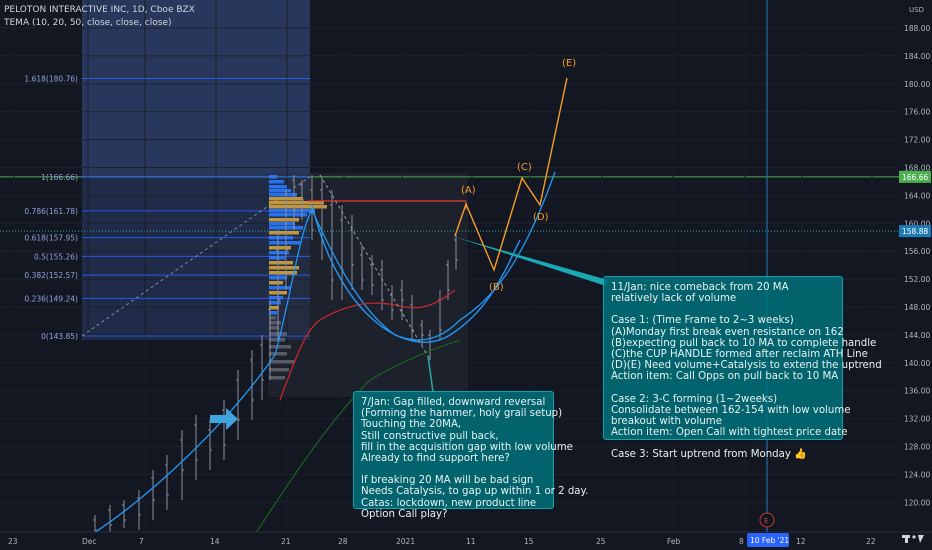 Image resolution: width=932 pixels, height=550 pixels. Describe the element at coordinates (529, 541) in the screenshot. I see `time-tick: 15` at that location.